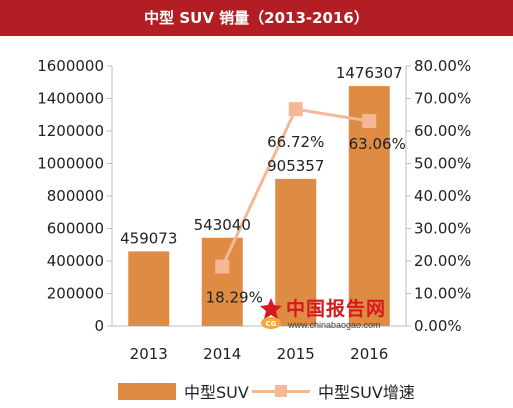 The width and height of the screenshot is (513, 408). Describe the element at coordinates (216, 392) in the screenshot. I see `legend-label-bar: 中型SUV` at that location.